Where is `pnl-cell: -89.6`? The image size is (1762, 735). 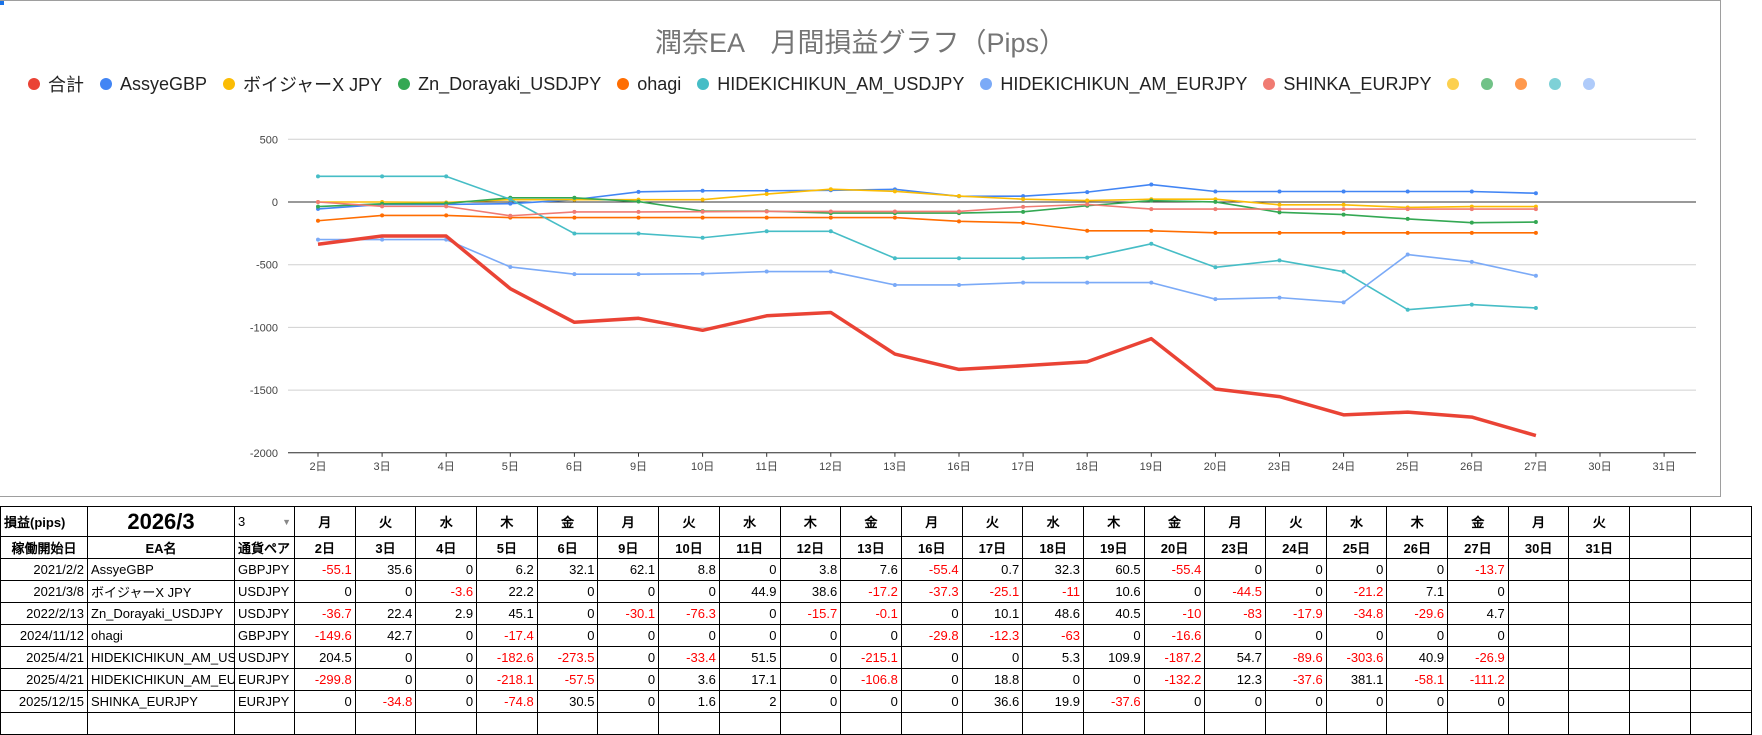 pnl-cell: -89.6 is located at coordinates (1296, 657).